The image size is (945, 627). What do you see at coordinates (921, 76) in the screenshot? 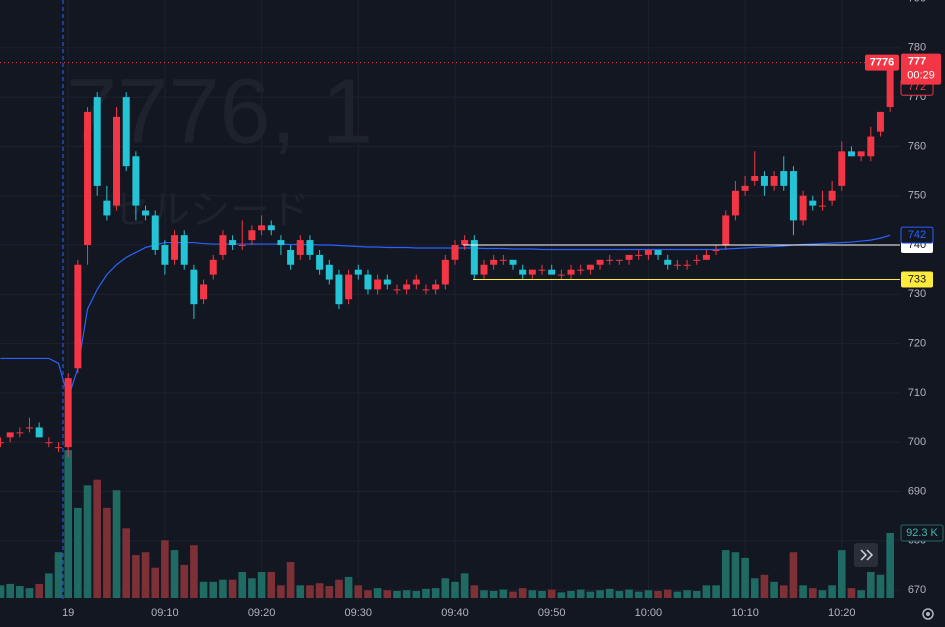
I see `countdown: 00:29` at bounding box center [921, 76].